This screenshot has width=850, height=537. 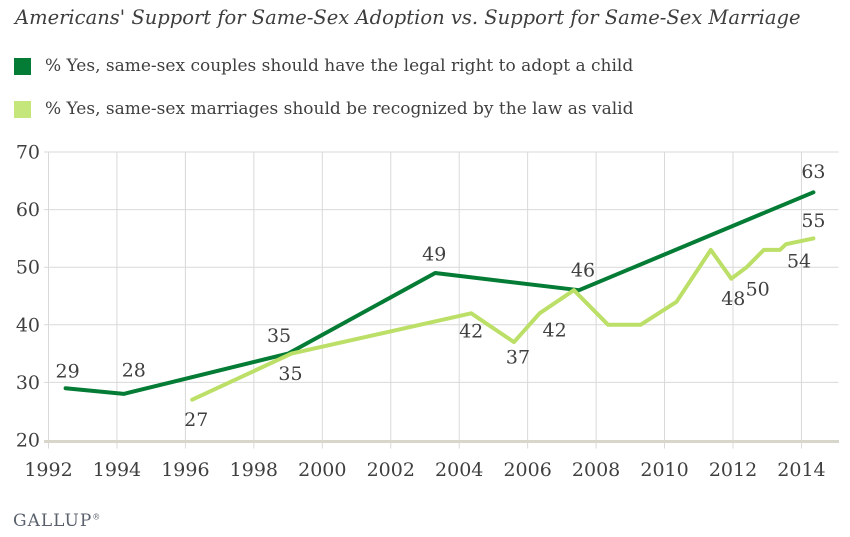 I want to click on x-tick-label-1992: 1992, so click(x=48, y=470).